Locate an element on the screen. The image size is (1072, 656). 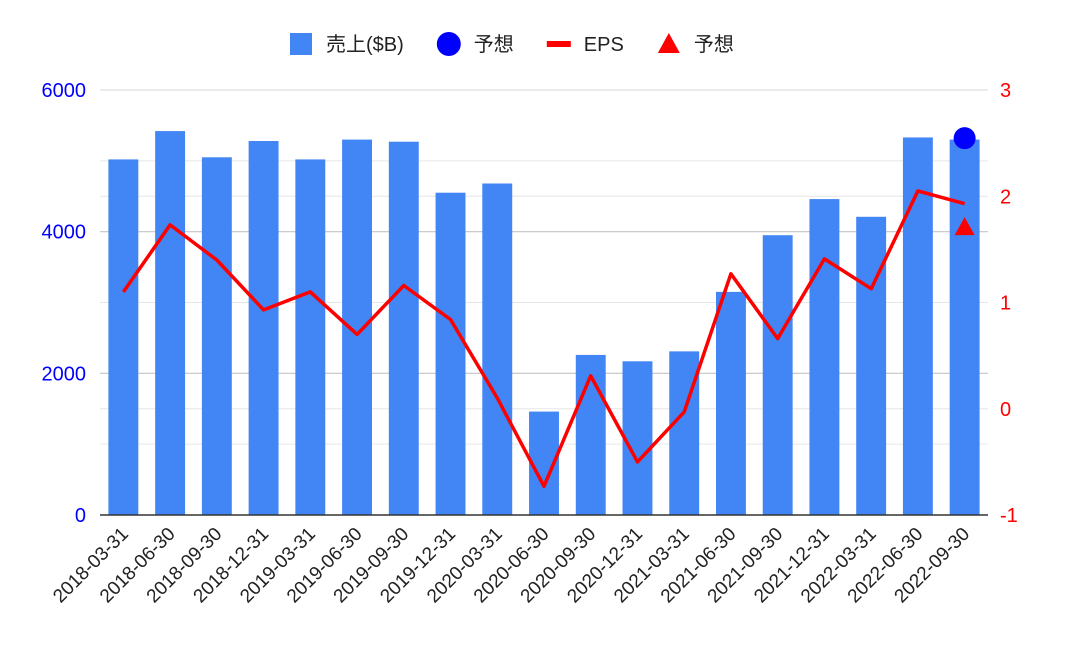
legend-label: 売上($B) is located at coordinates (365, 44).